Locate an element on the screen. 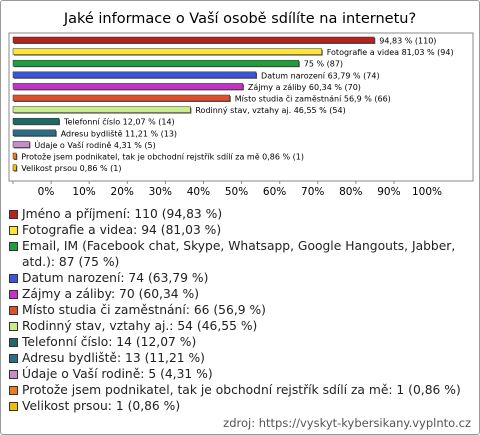 This screenshot has height=435, width=480. x-tick-label: 60% is located at coordinates (274, 192).